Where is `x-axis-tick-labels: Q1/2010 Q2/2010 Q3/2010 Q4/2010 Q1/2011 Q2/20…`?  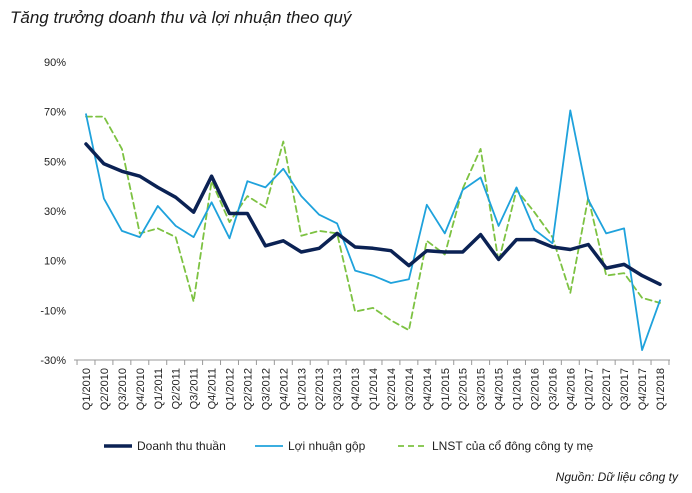
x-axis-tick-labels: Q1/2010 Q2/2010 Q3/2010 Q4/2010 Q1/2011 Q2/20… is located at coordinates (374, 389).